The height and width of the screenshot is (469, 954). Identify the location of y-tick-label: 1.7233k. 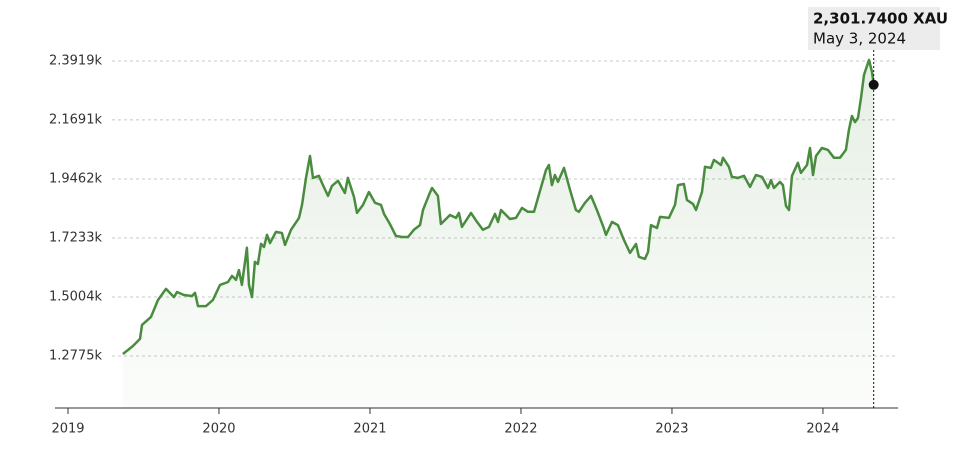
(75, 237).